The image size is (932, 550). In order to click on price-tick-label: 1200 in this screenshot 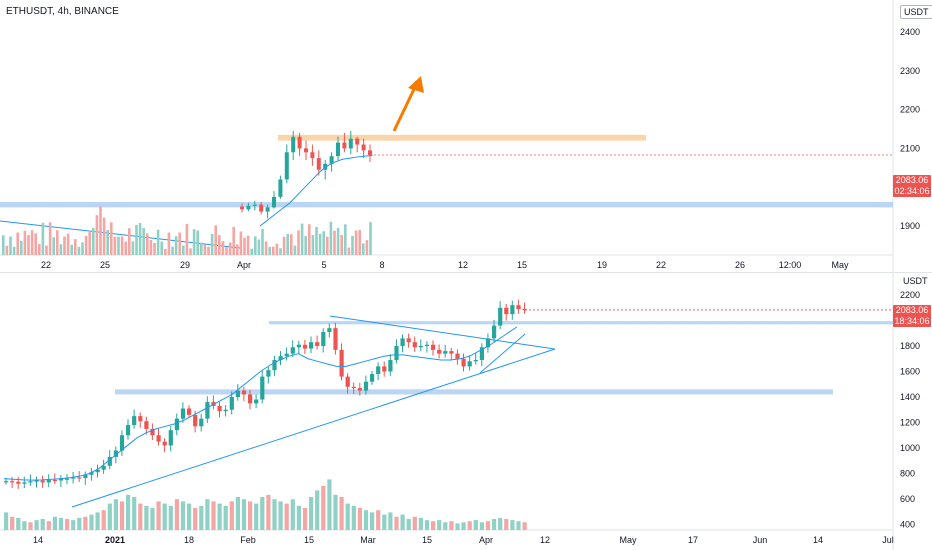, I will do `click(910, 423)`.